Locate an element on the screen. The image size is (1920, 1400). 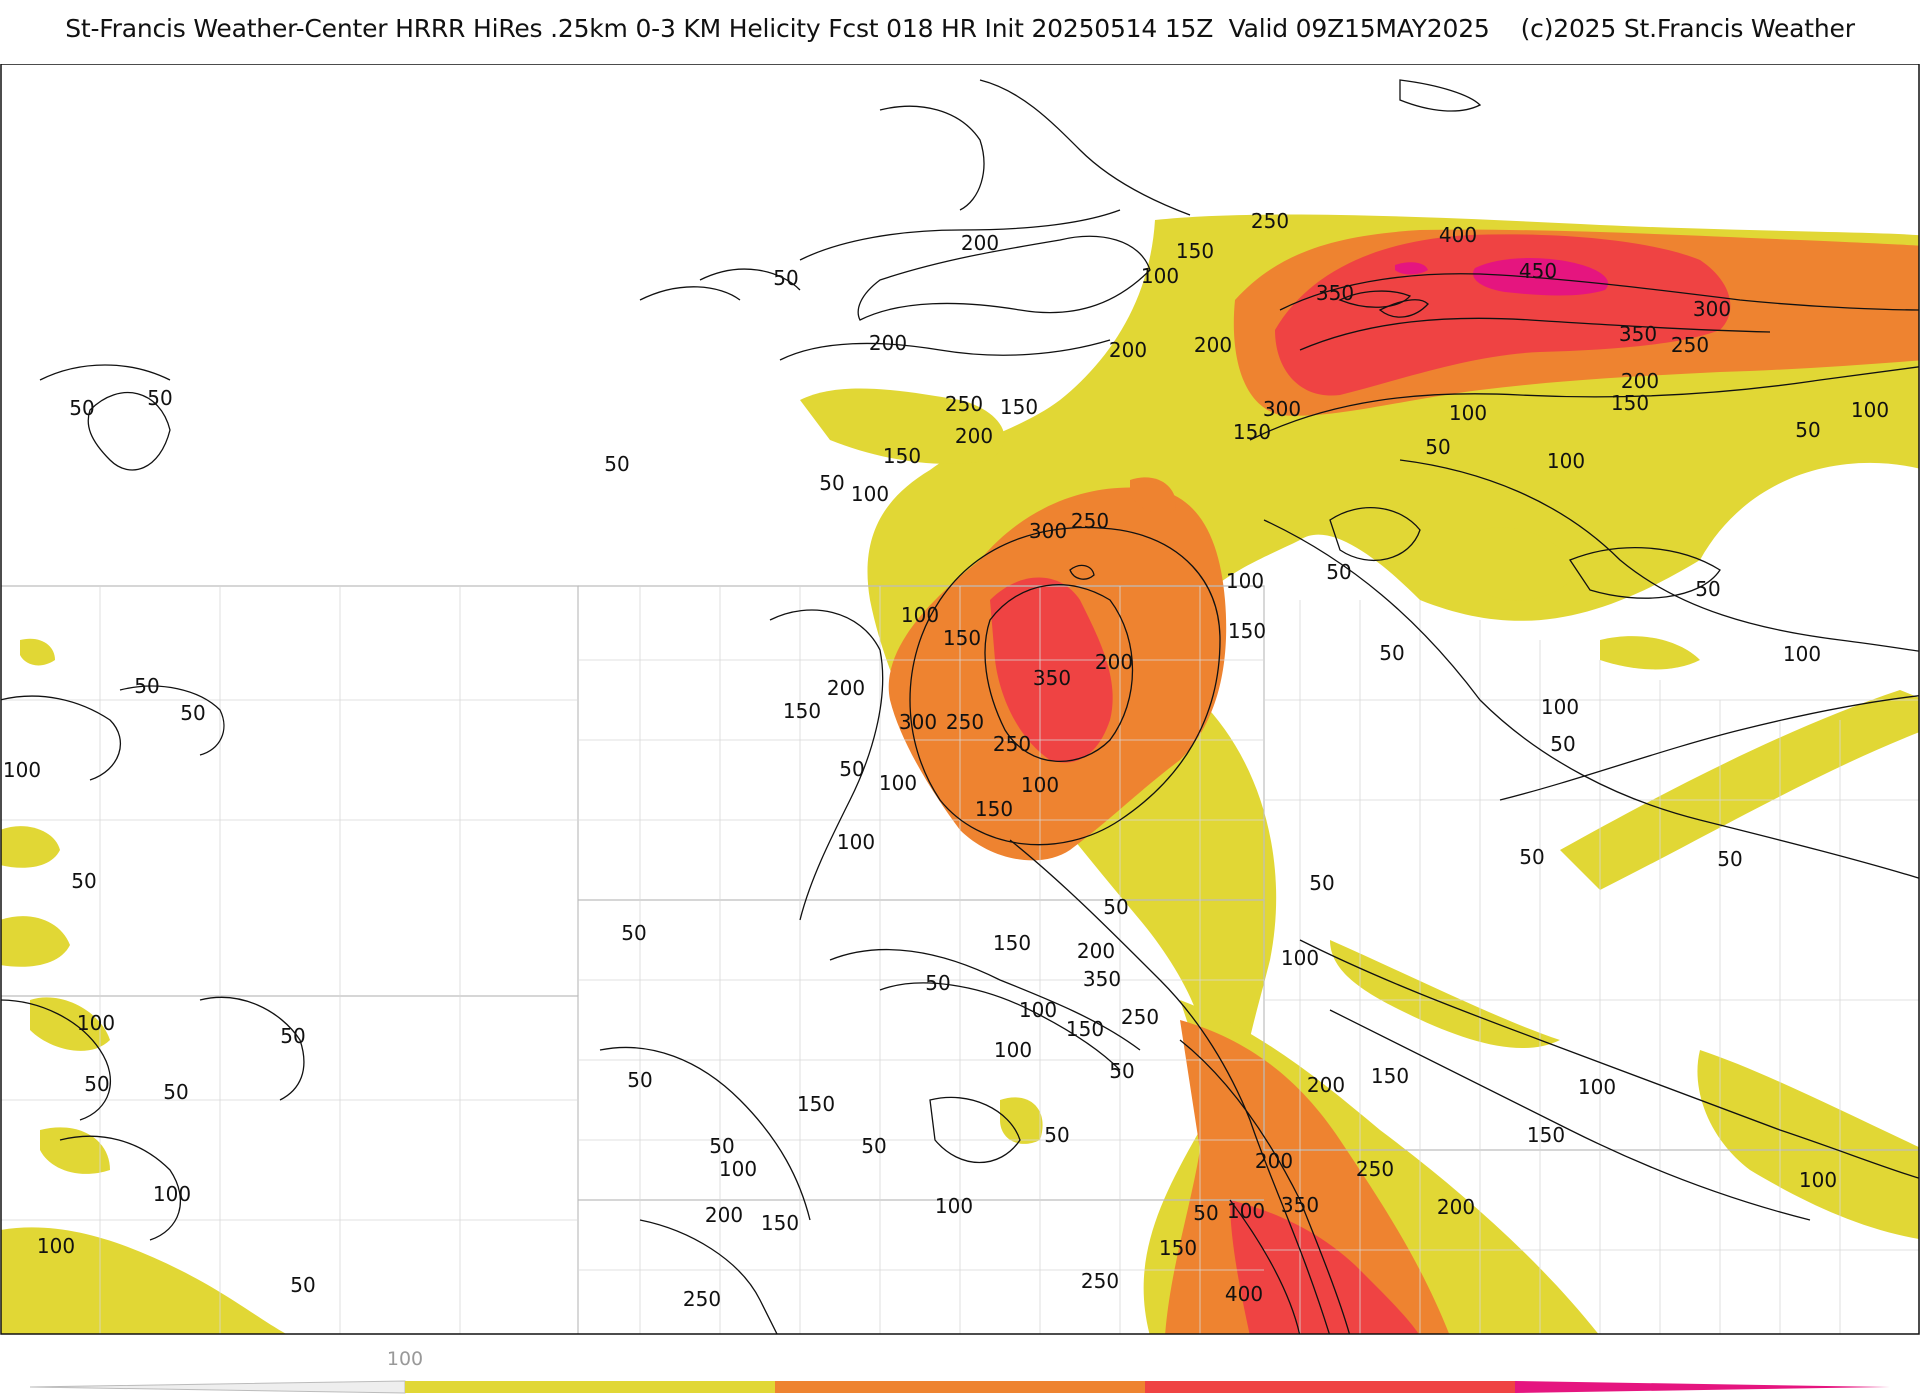
shade-100-nw-blob is located at coordinates (902, 426).